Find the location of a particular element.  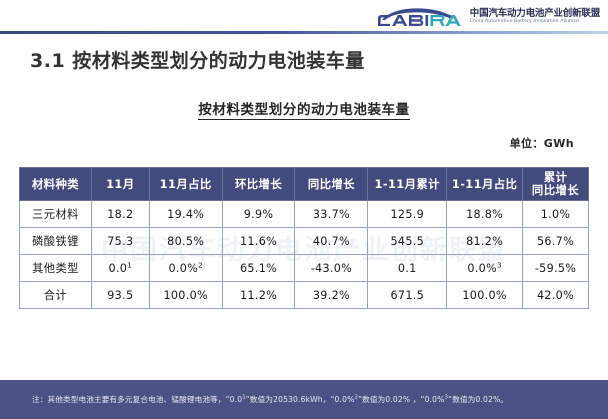

cell-cum-yoy-growth-value: 56.7% is located at coordinates (555, 241).